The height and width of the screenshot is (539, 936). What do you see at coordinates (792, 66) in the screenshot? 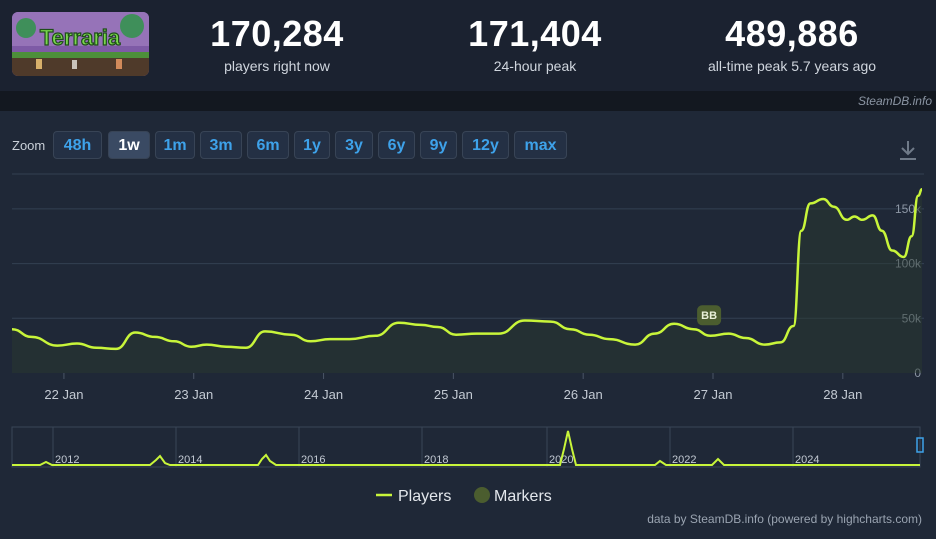
I see `all-time-peak-label: all-time peak 5.7 years ago` at bounding box center [792, 66].